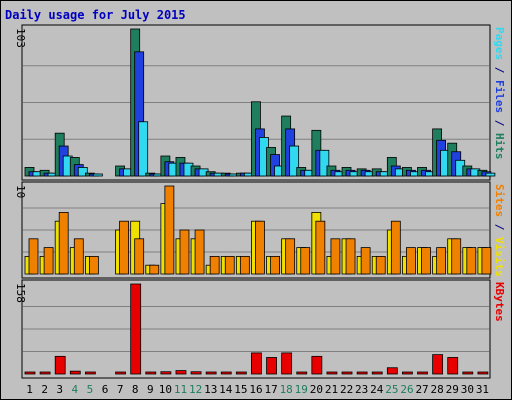 This screenshot has height=400, width=512. What do you see at coordinates (467, 389) in the screenshot?
I see `x-tick-label: 30` at bounding box center [467, 389].